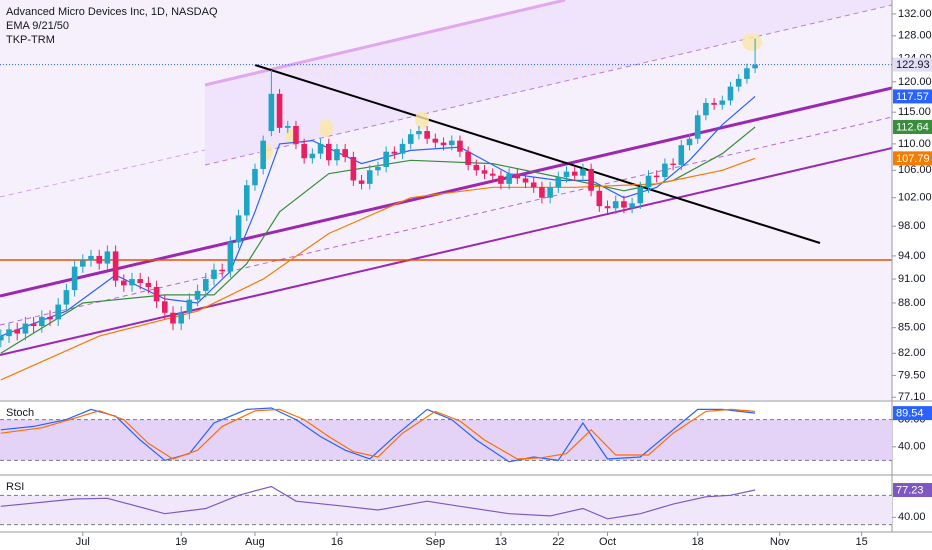 The height and width of the screenshot is (550, 932). I want to click on y-tick-label: 98.00, so click(912, 226).